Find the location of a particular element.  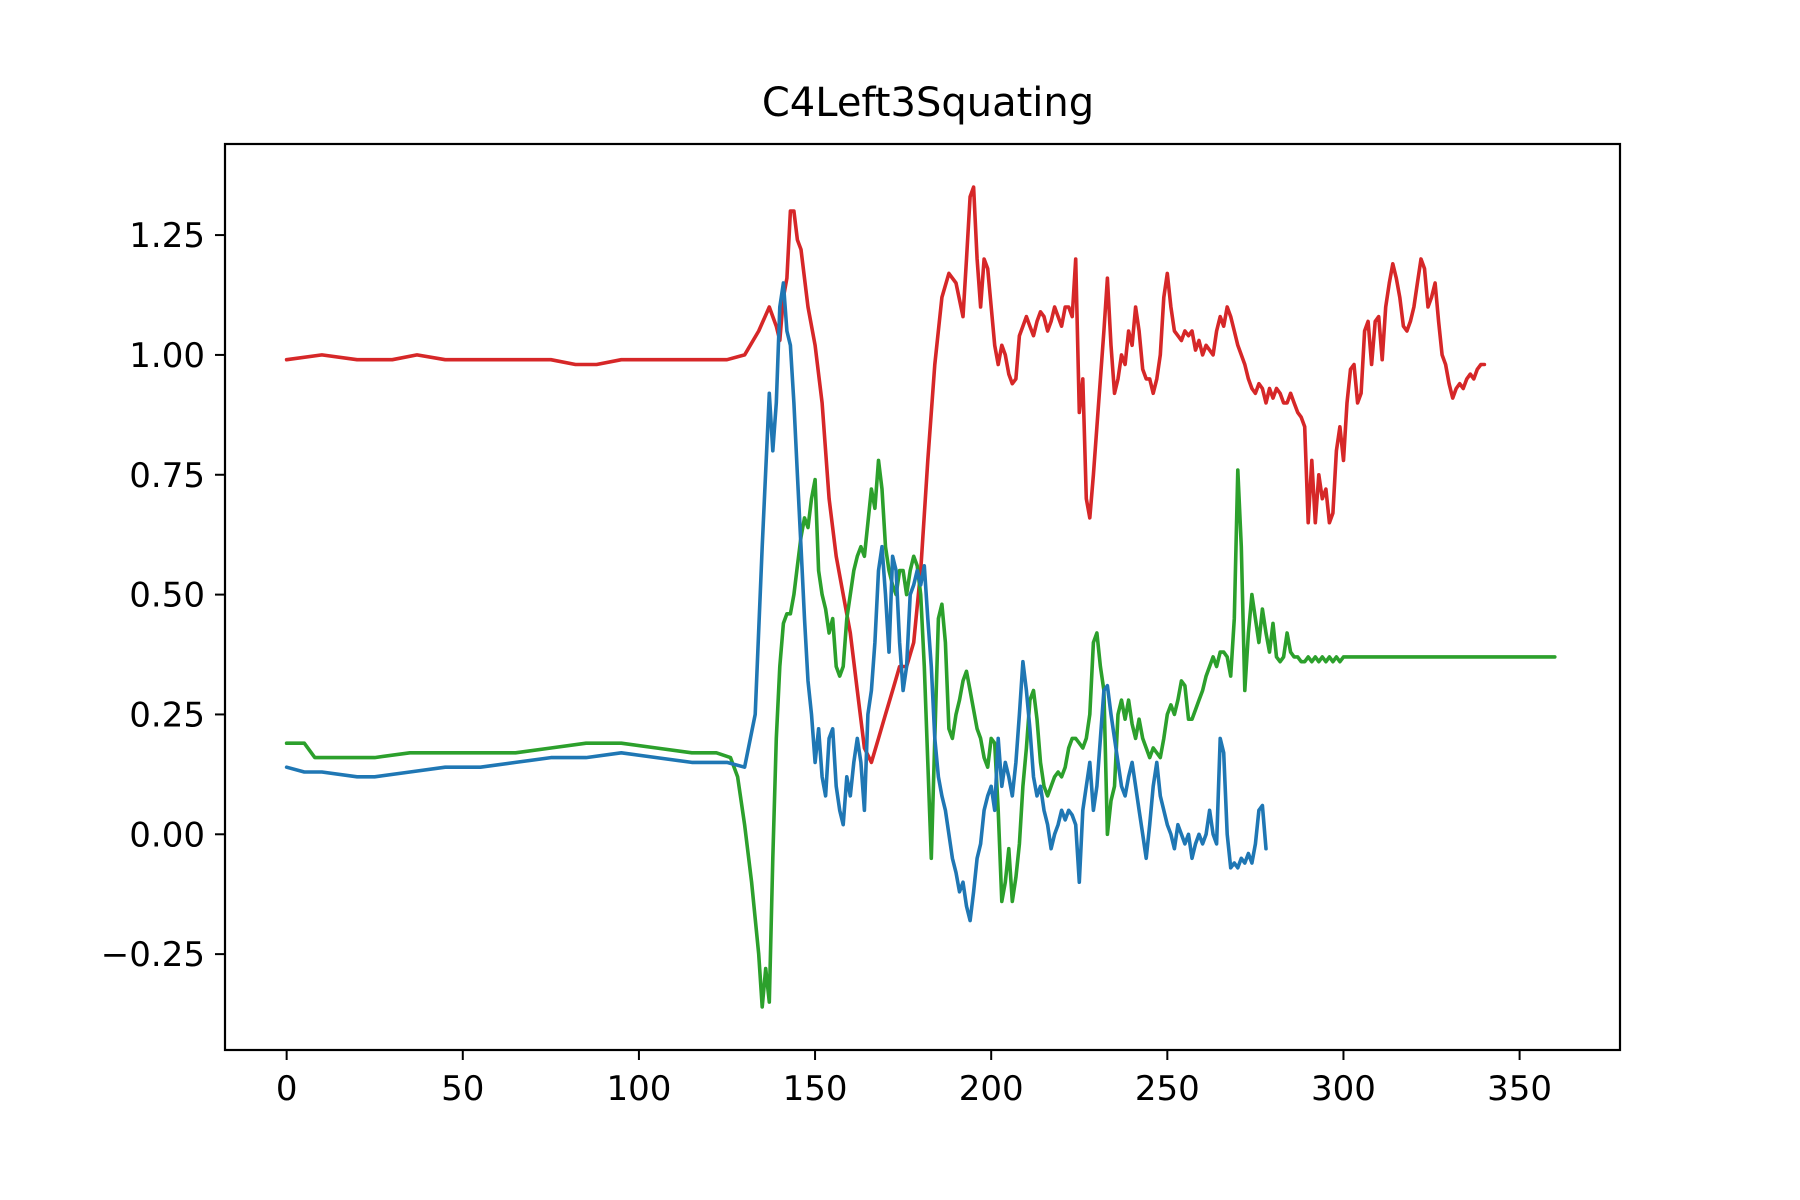

y-tick-label: 0.00 is located at coordinates (167, 835).